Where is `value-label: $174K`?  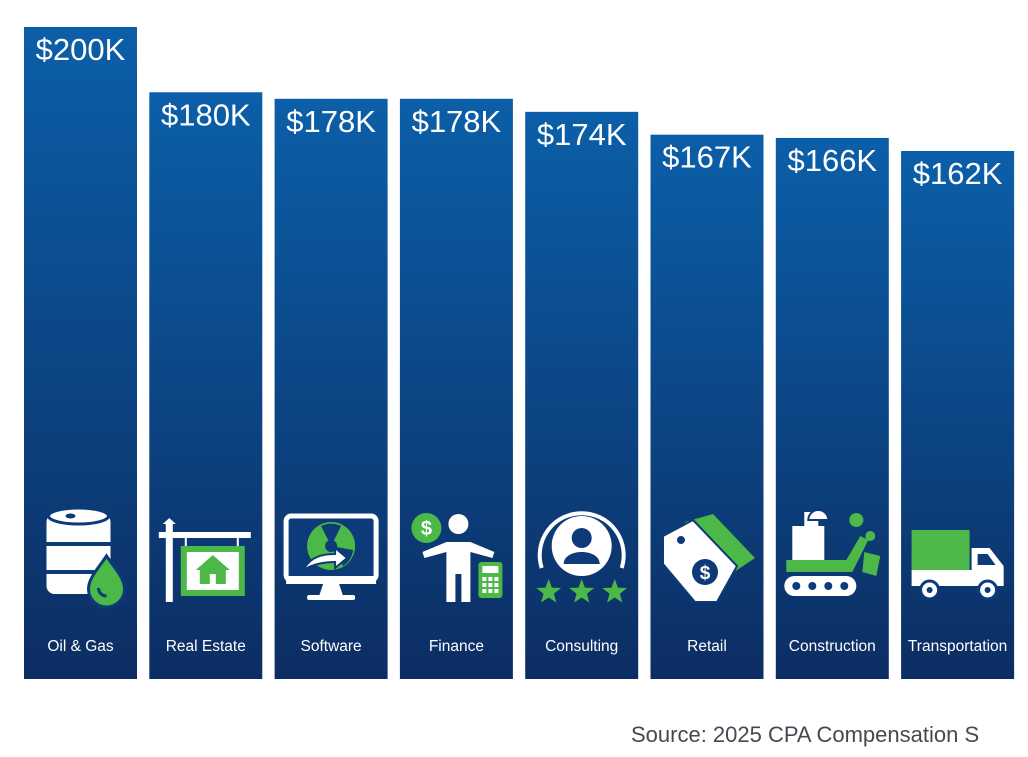 value-label: $174K is located at coordinates (582, 134).